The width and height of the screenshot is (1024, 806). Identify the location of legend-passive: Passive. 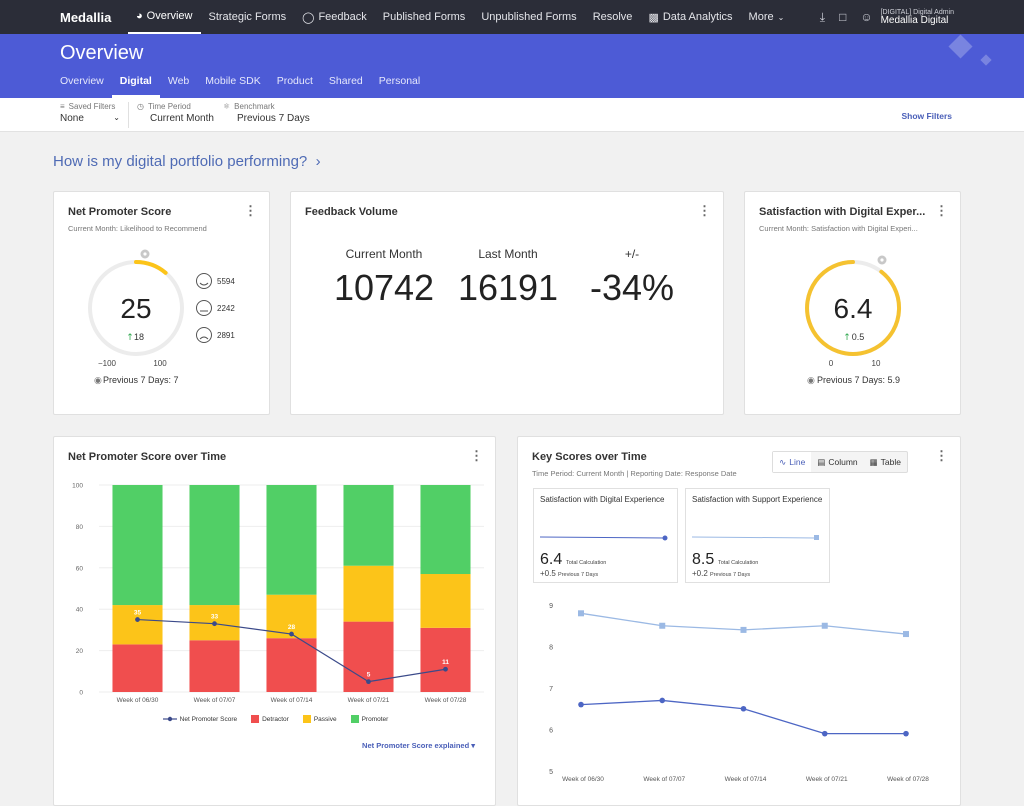
(319, 719).